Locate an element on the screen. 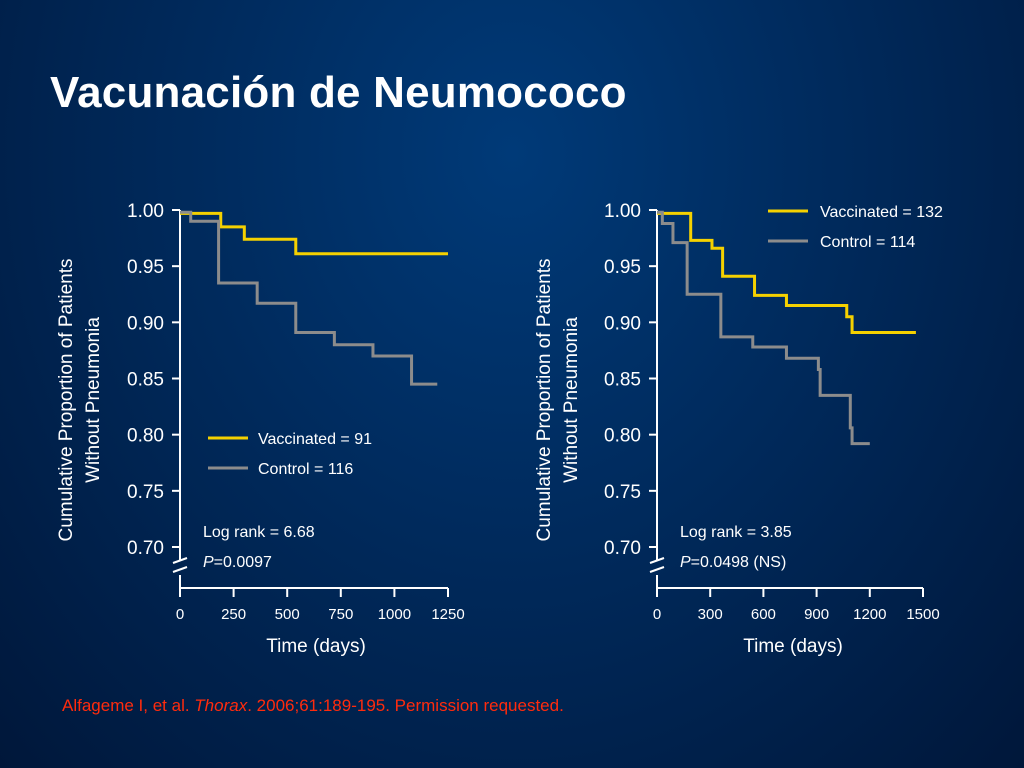 This screenshot has height=768, width=1024. x-tick-label: 1250 is located at coordinates (447, 614).